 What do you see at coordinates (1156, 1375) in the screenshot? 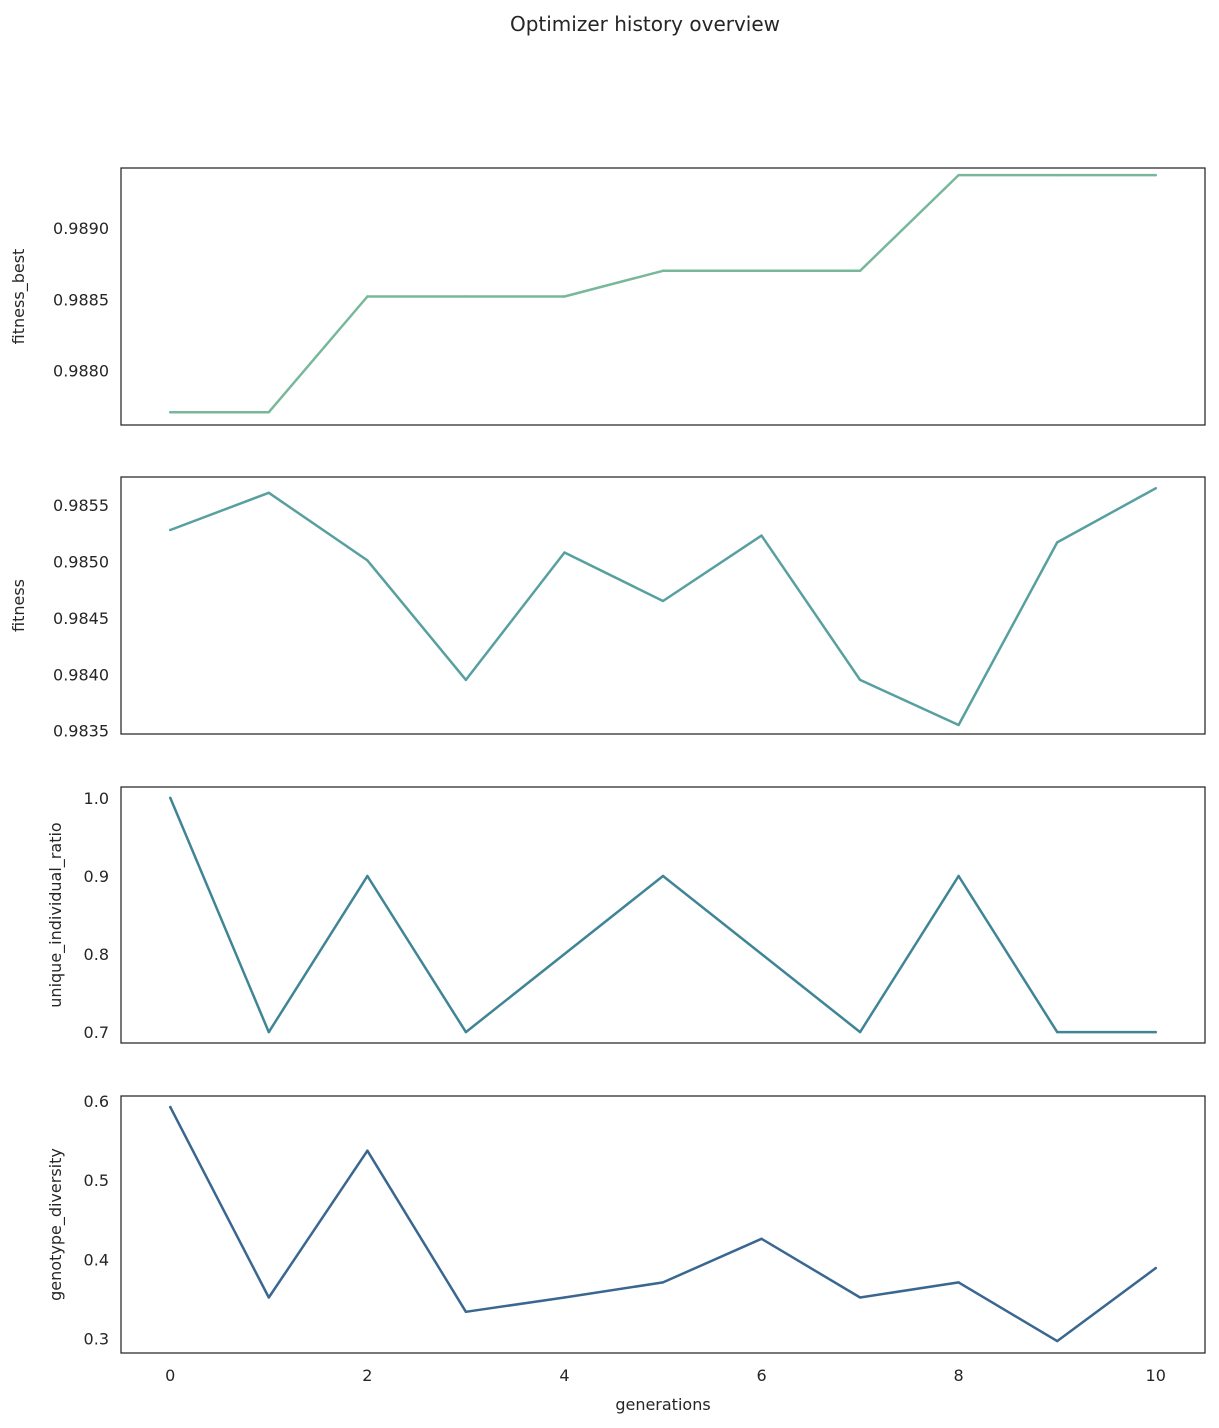
I see `x-tick-label: 10` at bounding box center [1156, 1375].